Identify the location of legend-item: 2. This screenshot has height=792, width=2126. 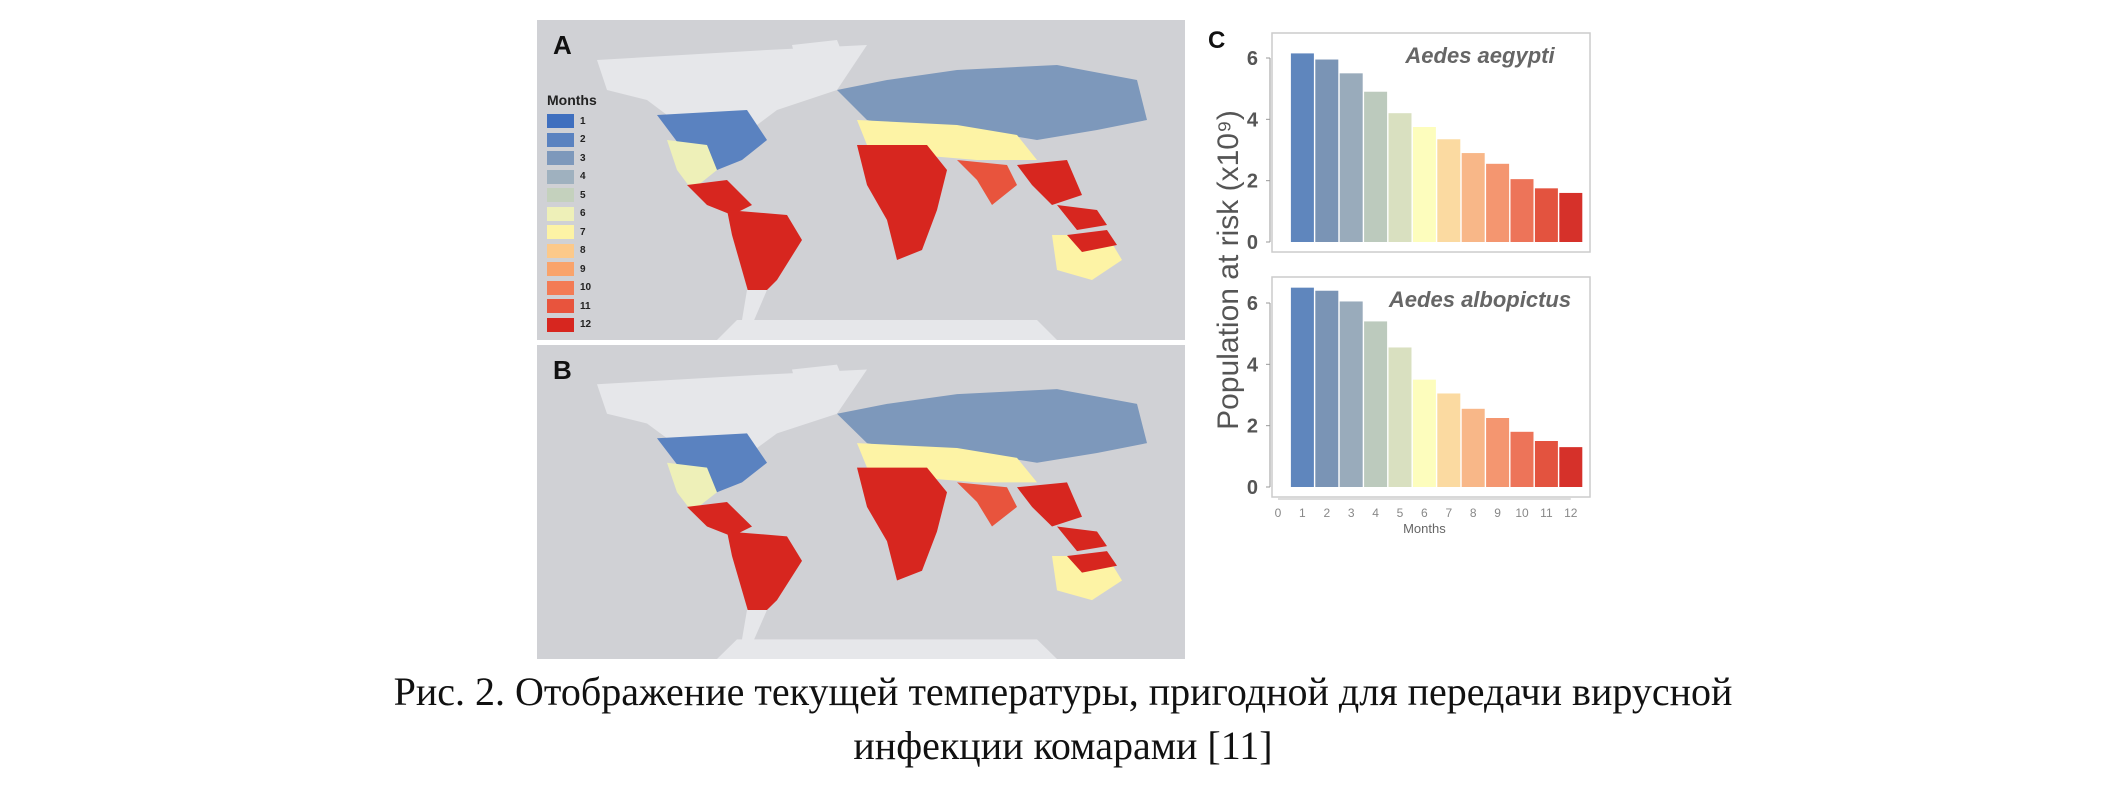
(572, 140).